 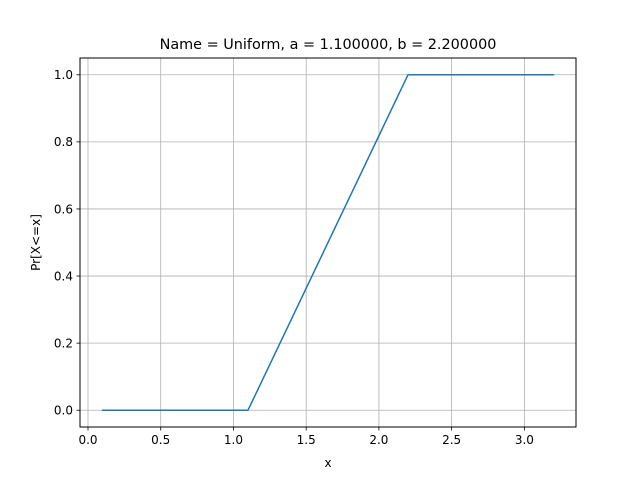 What do you see at coordinates (63, 209) in the screenshot?
I see `y-tick-label: 0.6` at bounding box center [63, 209].